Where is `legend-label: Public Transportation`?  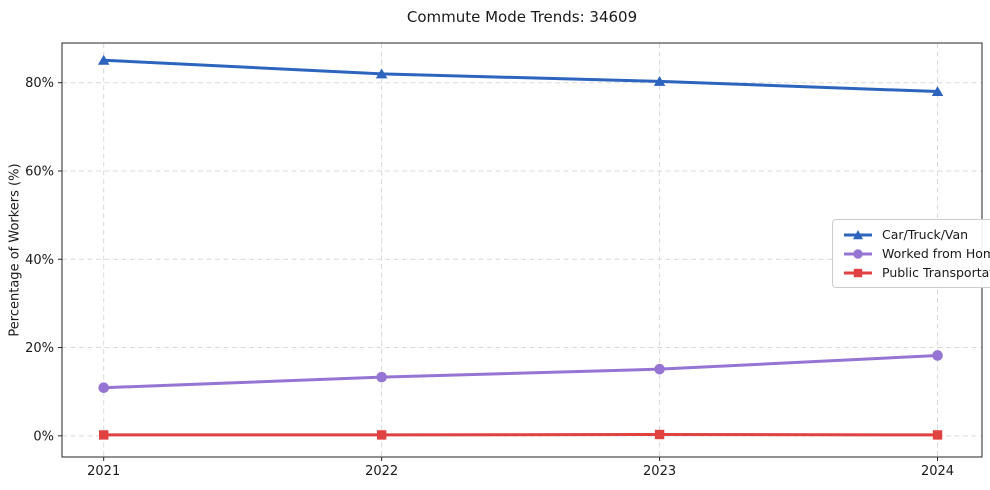 legend-label: Public Transportation is located at coordinates (936, 272).